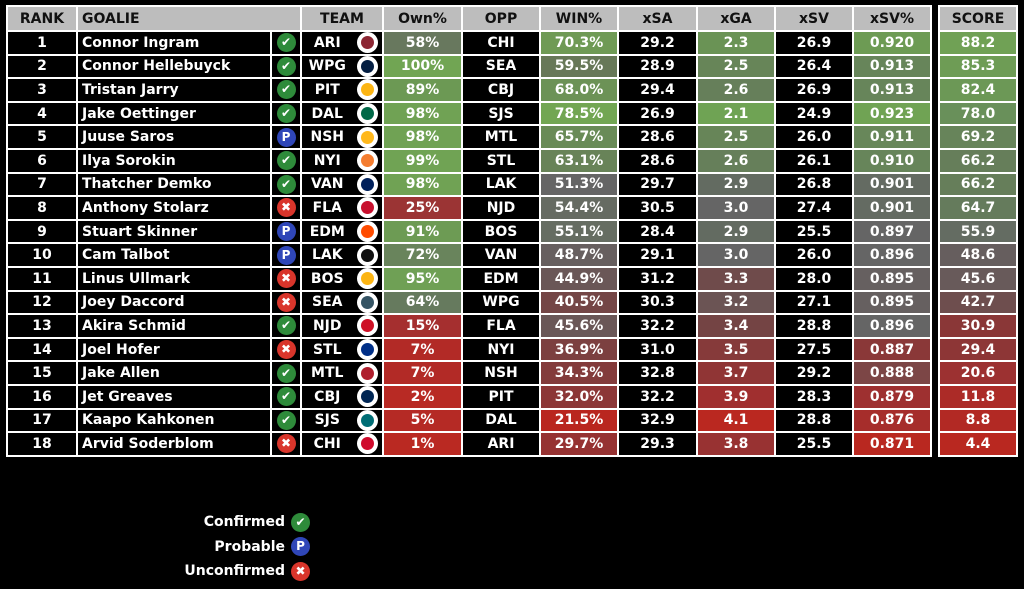  Describe the element at coordinates (501, 18) in the screenshot. I see `header-opp: OPP` at that location.